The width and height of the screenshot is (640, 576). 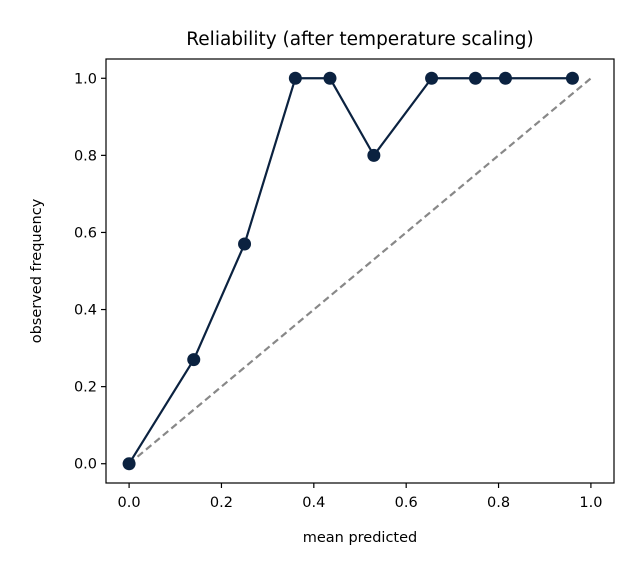 I want to click on x-tick-label: 0.4, so click(x=313, y=503).